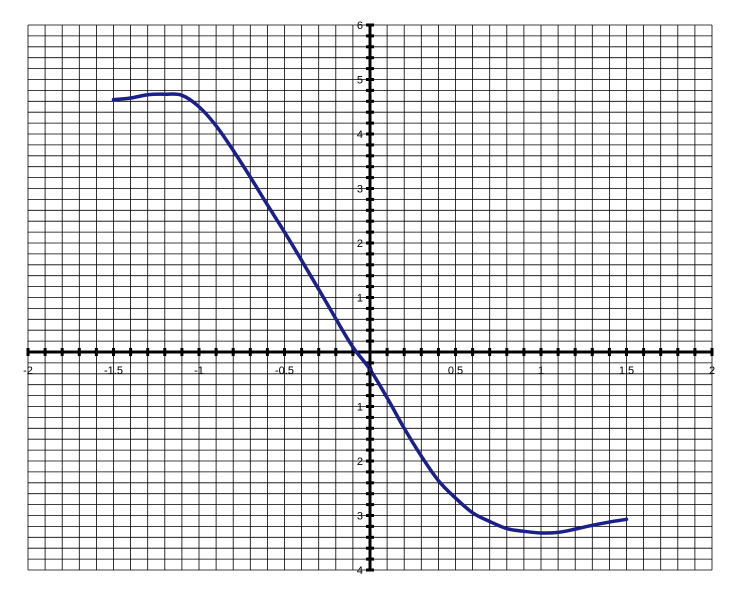 Image resolution: width=740 pixels, height=596 pixels. I want to click on y-tick-label: 6, so click(360, 26).